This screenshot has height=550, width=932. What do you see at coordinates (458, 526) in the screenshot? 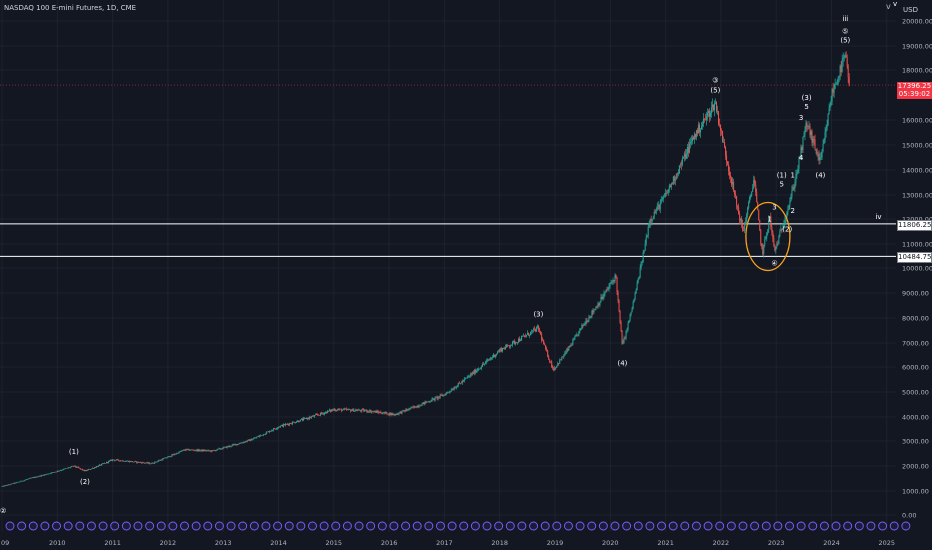
I see `event-markers` at bounding box center [458, 526].